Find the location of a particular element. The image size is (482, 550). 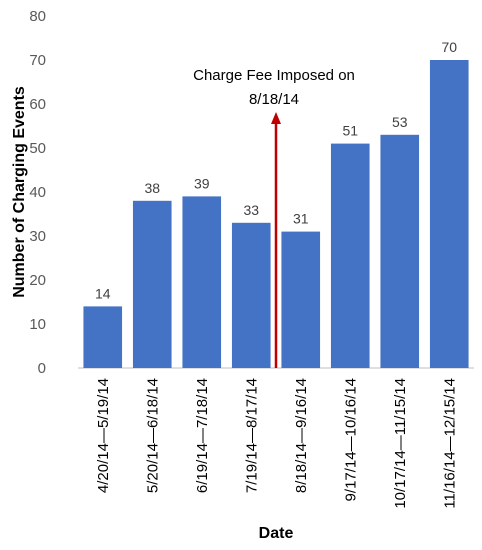

bar-value-label: 33 is located at coordinates (251, 210).